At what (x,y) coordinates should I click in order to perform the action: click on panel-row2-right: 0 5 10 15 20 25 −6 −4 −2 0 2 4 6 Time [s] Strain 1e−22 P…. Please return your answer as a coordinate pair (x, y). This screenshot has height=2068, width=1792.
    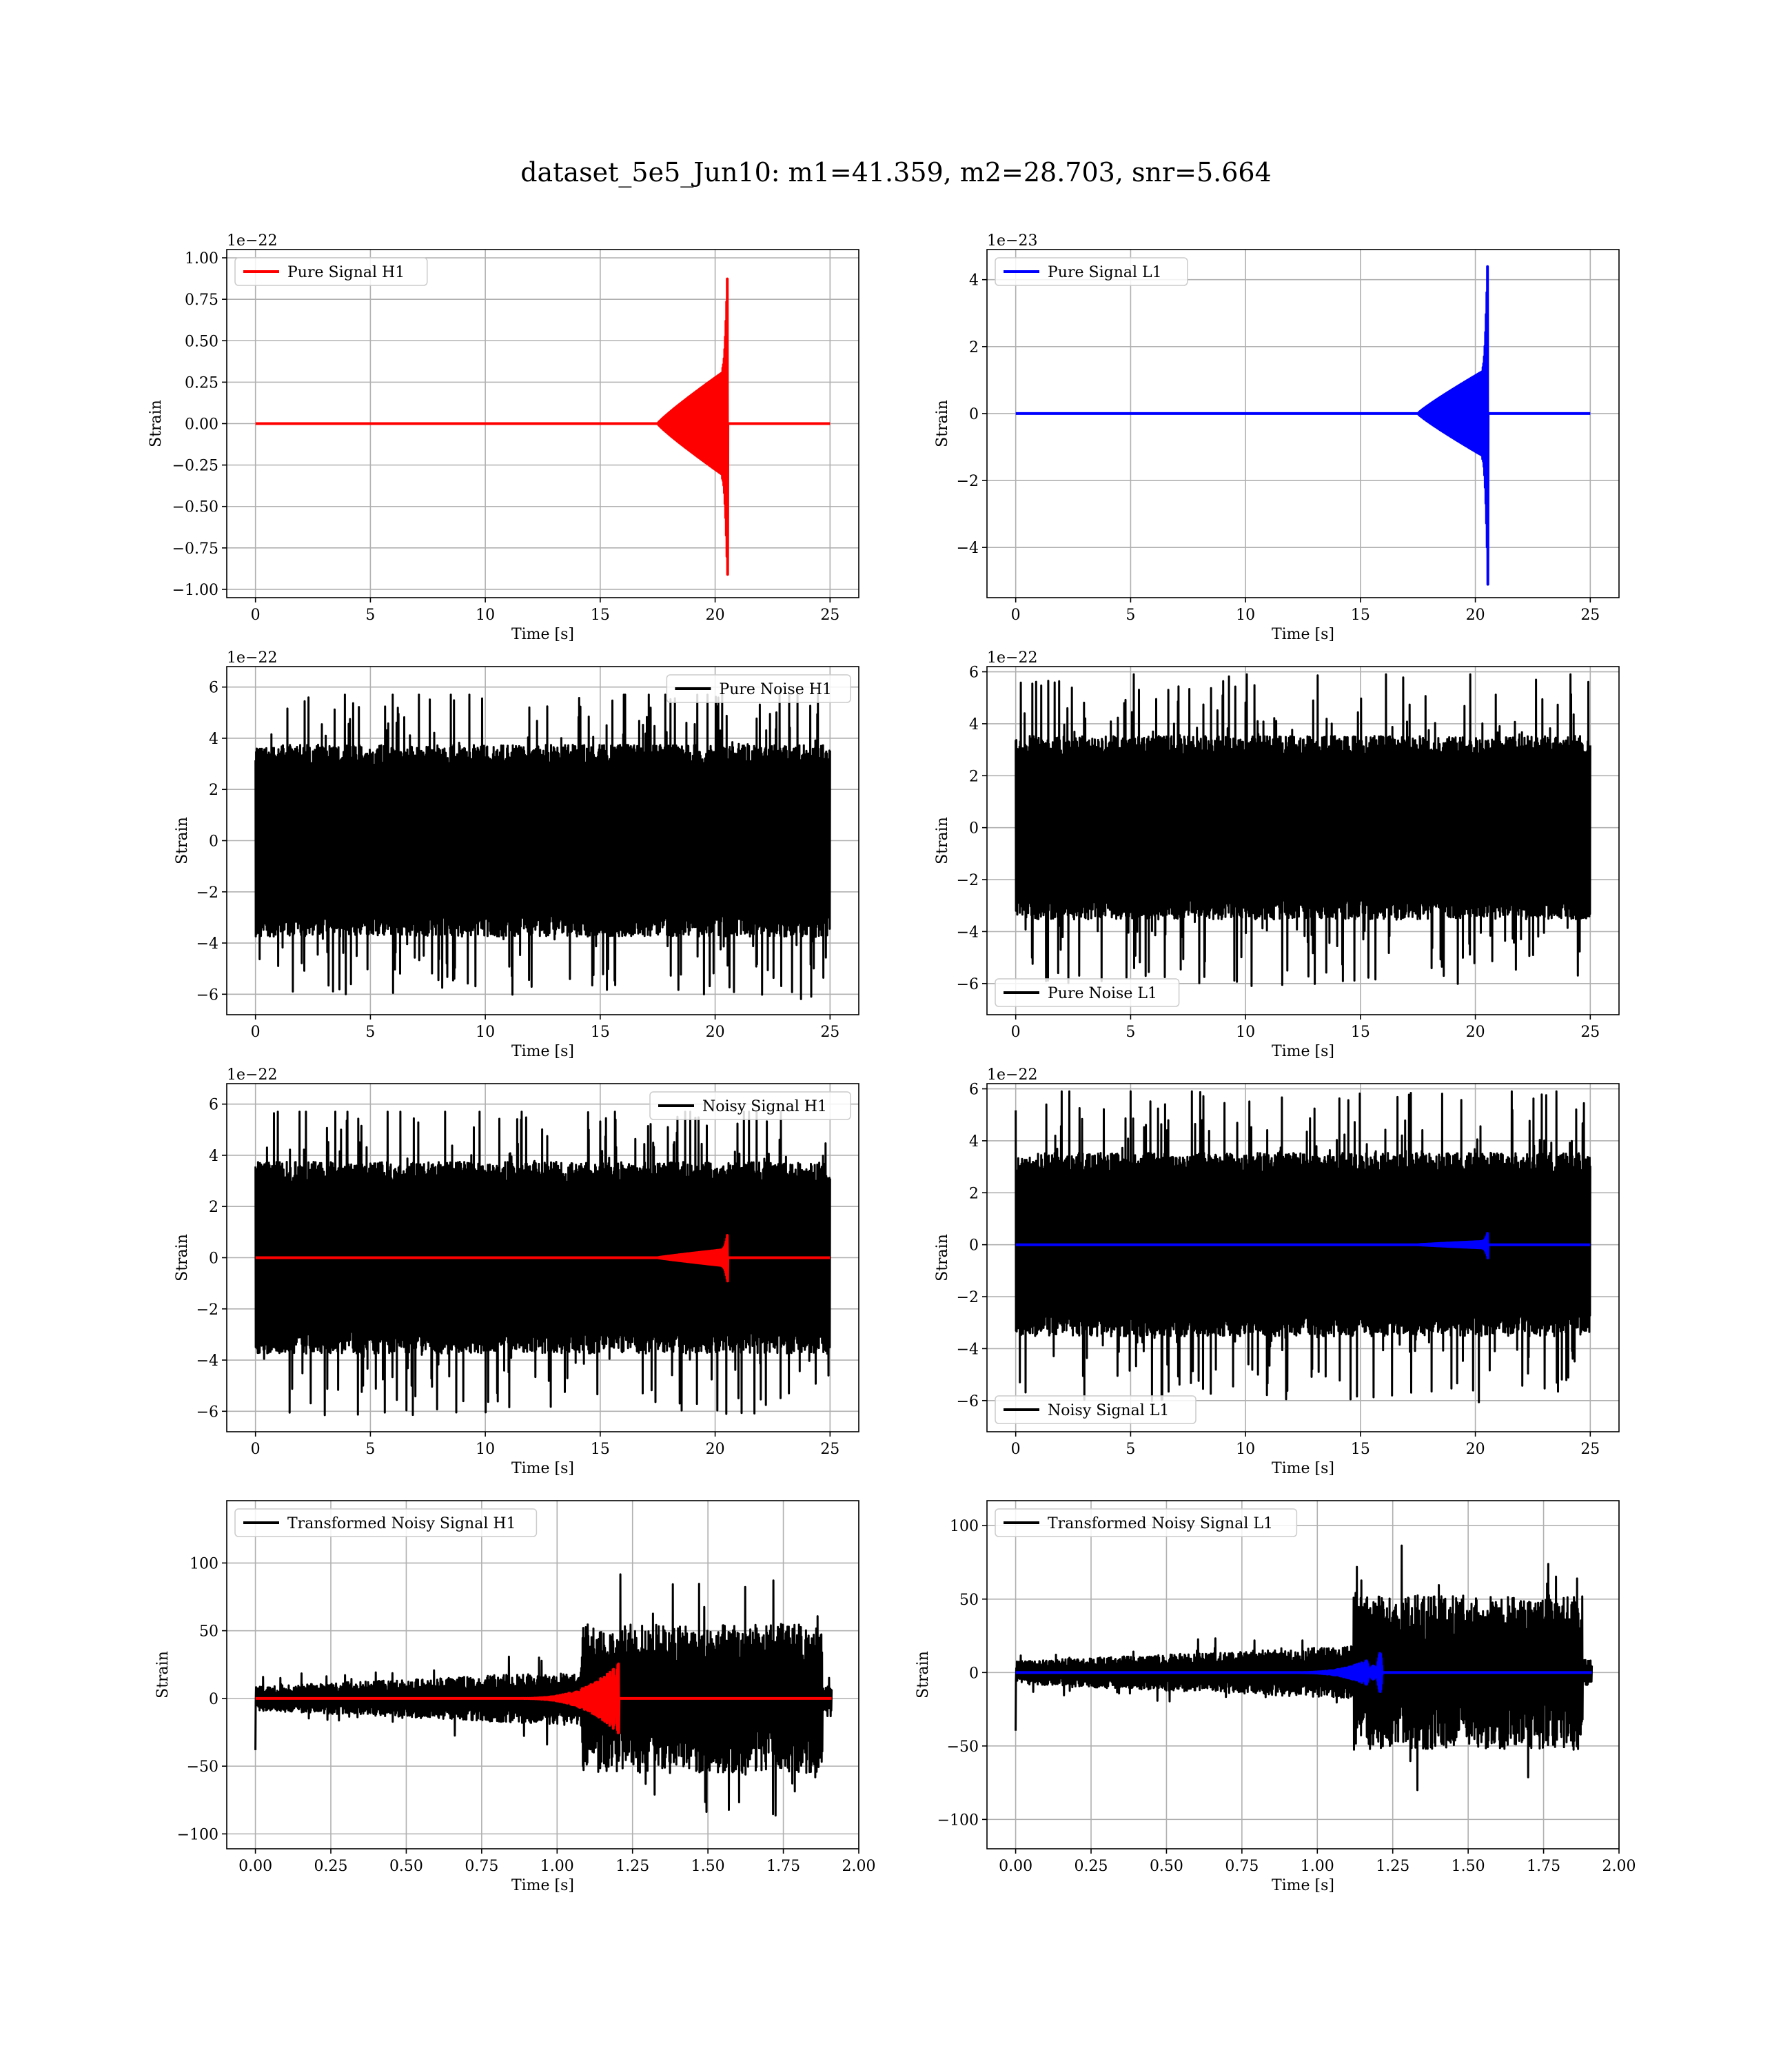
    Looking at the image, I should click on (1277, 854).